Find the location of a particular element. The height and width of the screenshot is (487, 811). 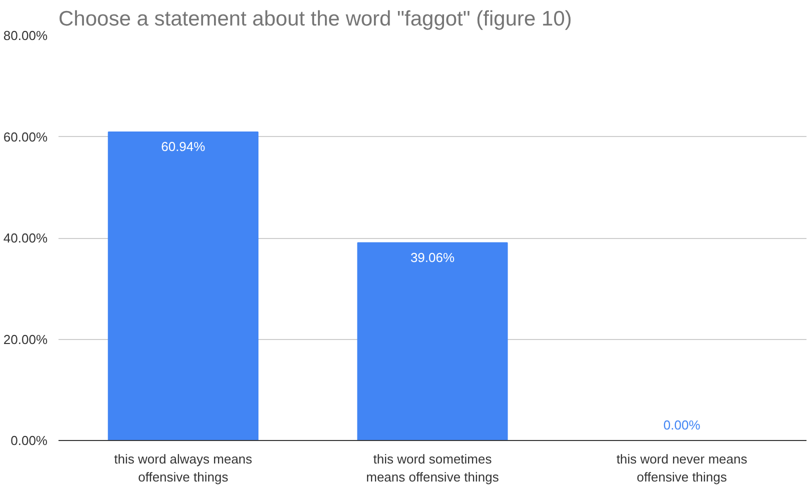

data-label: 0.00% is located at coordinates (682, 425).